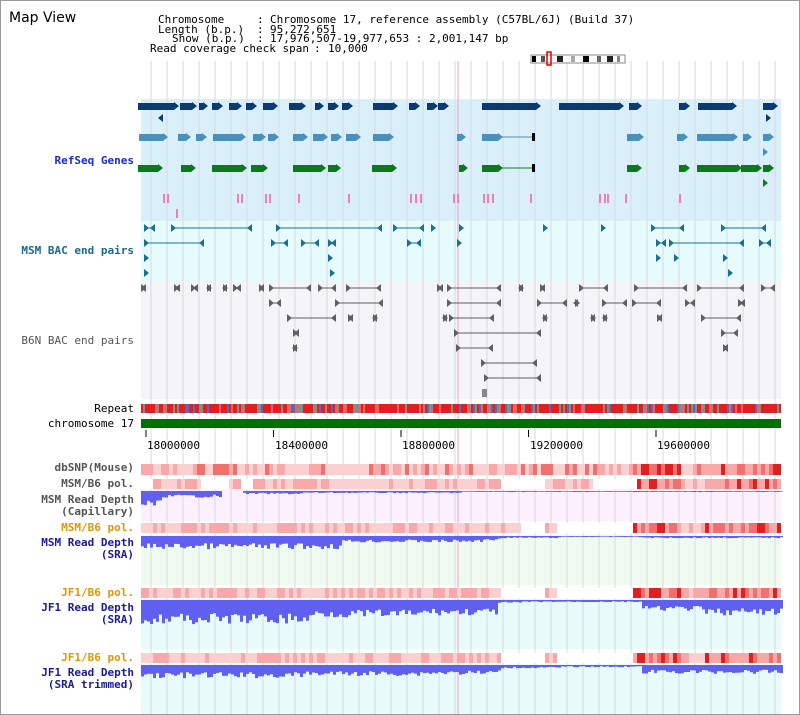 This screenshot has height=715, width=800. Describe the element at coordinates (97, 527) in the screenshot. I see `track-label-msm-b6-pol-2: MSM/B6 pol.` at that location.